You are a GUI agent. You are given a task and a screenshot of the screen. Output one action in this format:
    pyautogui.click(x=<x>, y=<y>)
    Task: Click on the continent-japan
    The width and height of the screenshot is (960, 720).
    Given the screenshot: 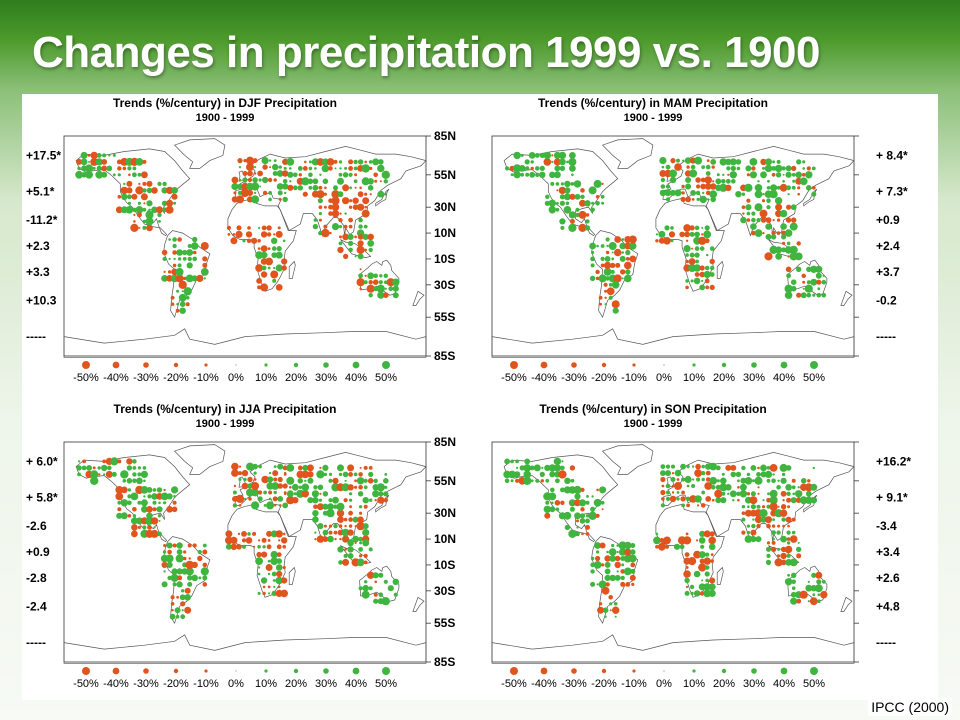 What is the action you would take?
    pyautogui.click(x=810, y=503)
    